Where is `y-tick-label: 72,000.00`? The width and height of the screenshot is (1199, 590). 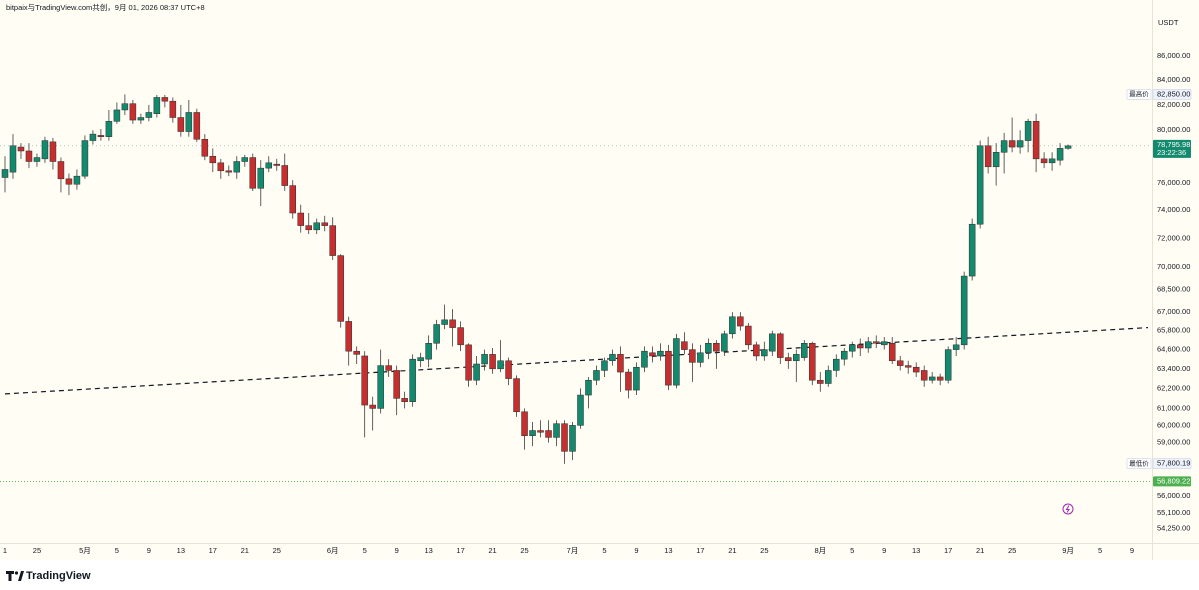
y-tick-label: 72,000.00 is located at coordinates (1173, 237).